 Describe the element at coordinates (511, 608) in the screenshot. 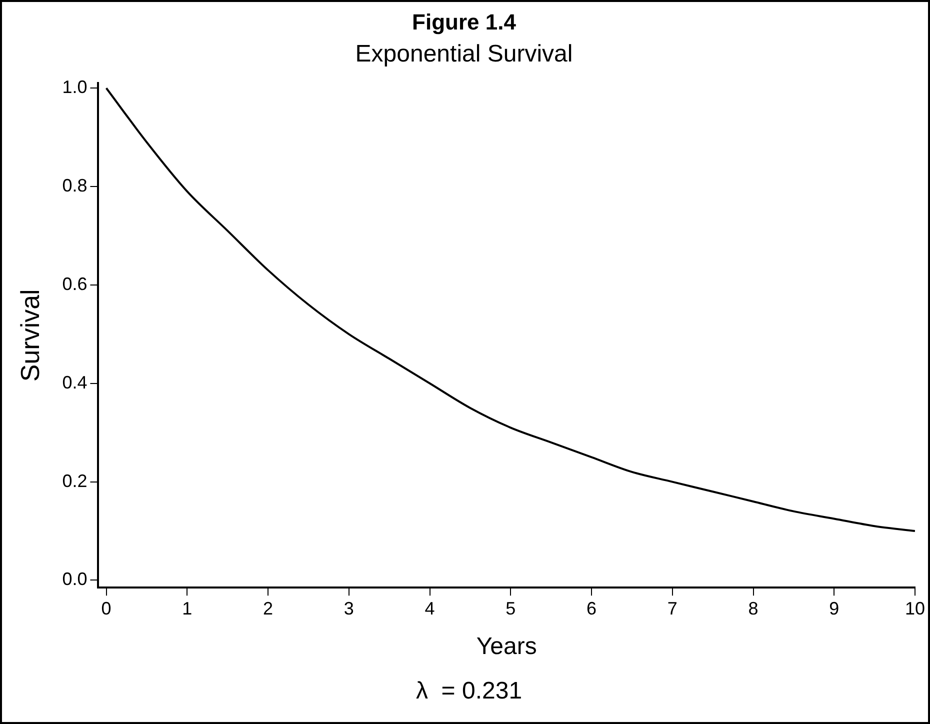

I see `x-tick-label: 5` at that location.